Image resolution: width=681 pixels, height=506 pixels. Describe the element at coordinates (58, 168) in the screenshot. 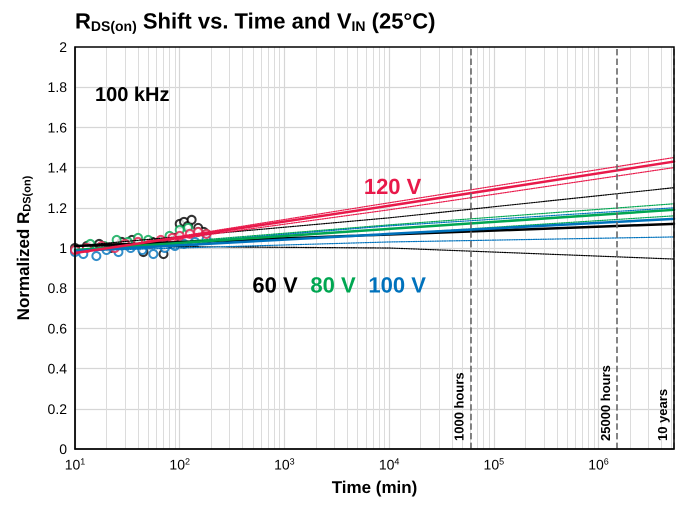

I see `y-tick-label: 1.4` at that location.